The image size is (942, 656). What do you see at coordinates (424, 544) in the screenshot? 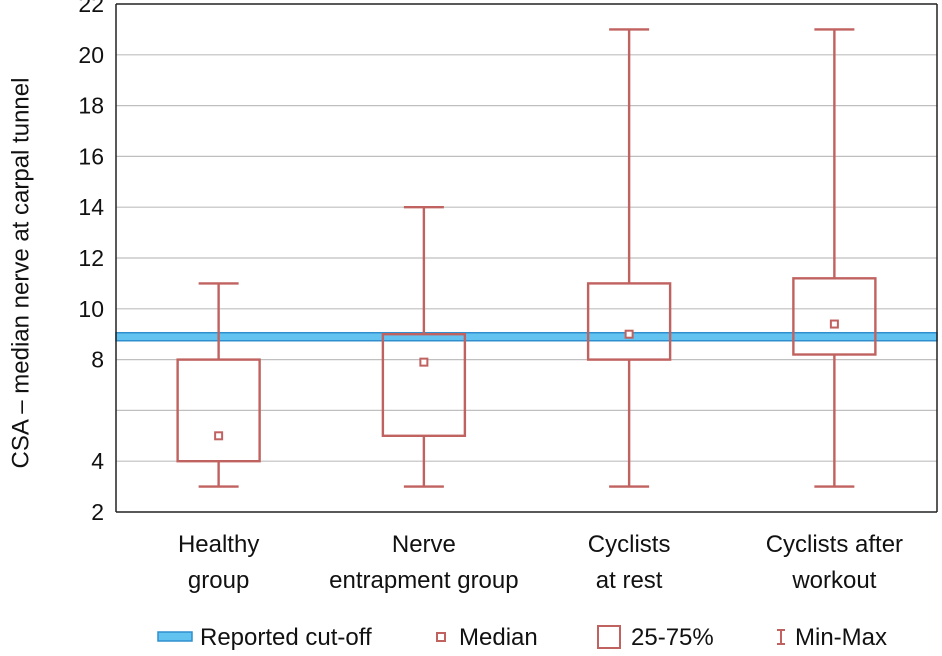
I see `x-category-label: Nerve` at bounding box center [424, 544].